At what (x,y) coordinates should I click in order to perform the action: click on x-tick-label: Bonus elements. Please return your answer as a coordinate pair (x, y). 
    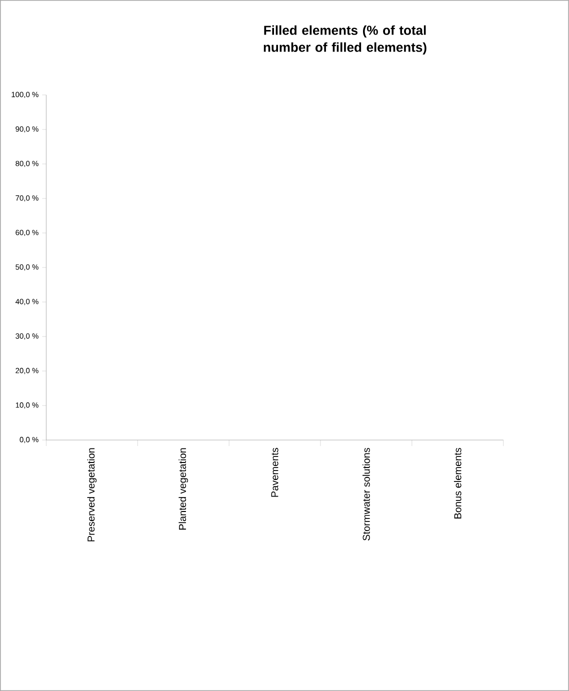
    Looking at the image, I should click on (458, 483).